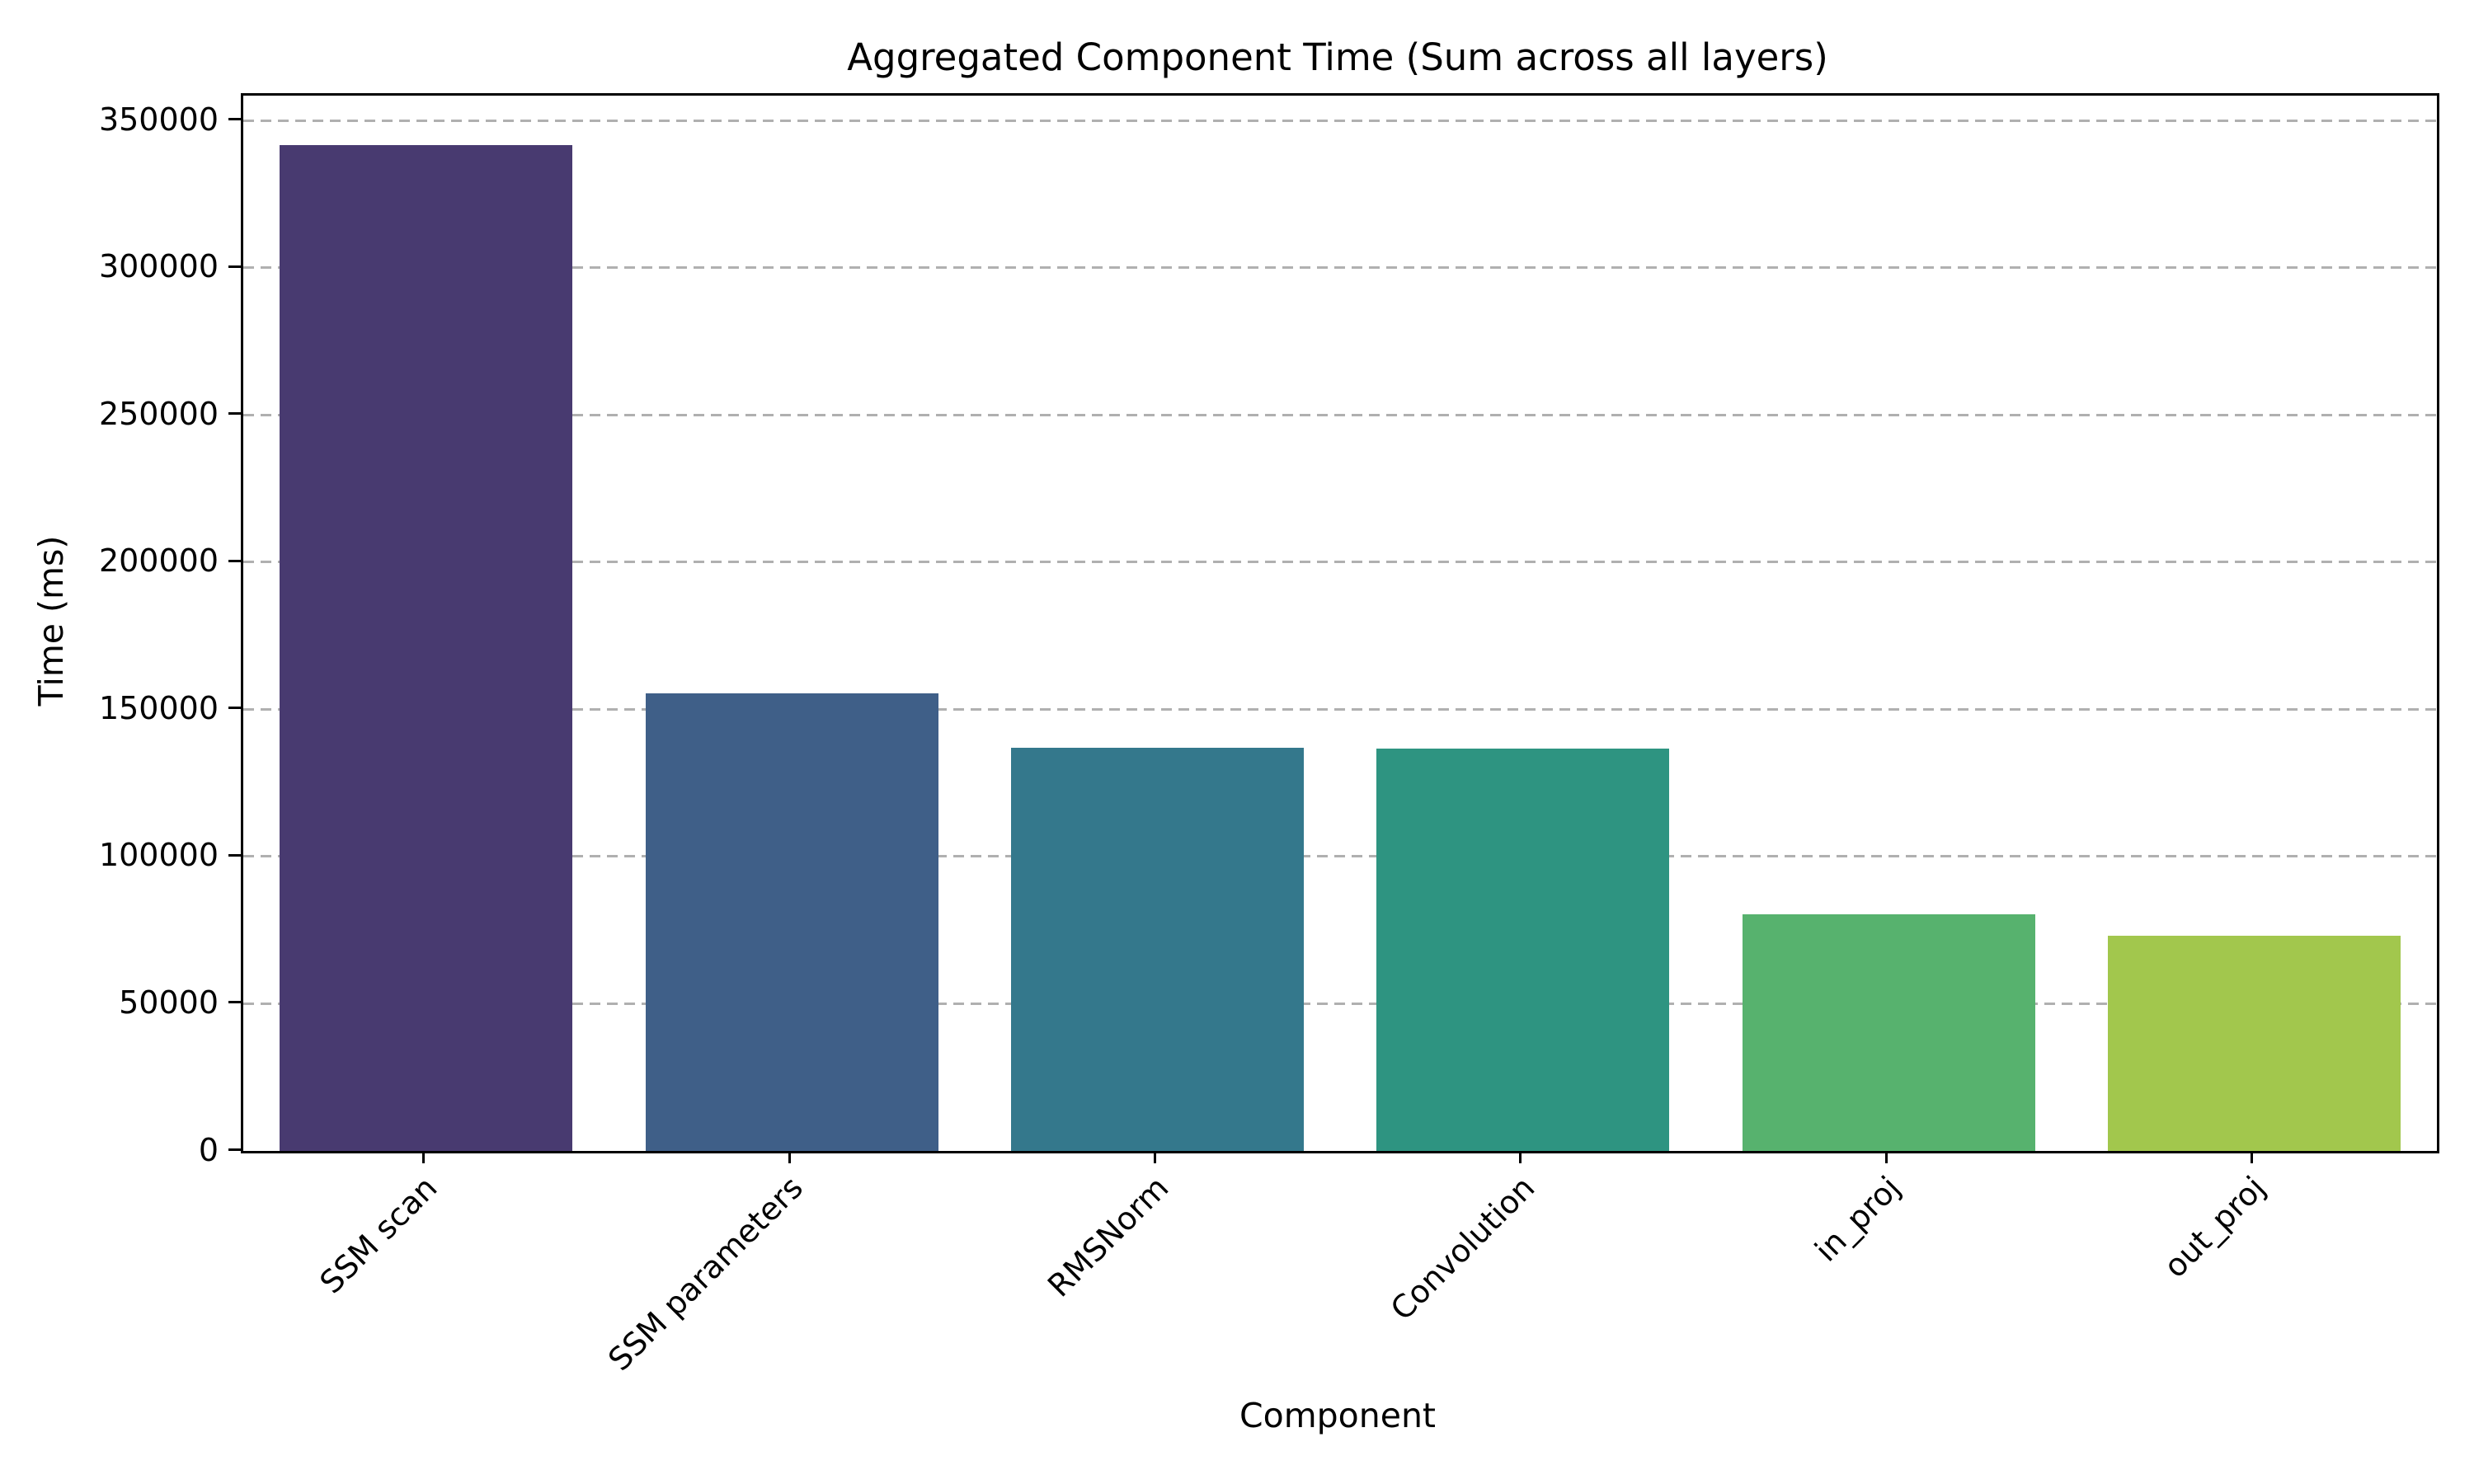 This screenshot has width=2474, height=1484. I want to click on bar-ssm-parameters, so click(792, 922).